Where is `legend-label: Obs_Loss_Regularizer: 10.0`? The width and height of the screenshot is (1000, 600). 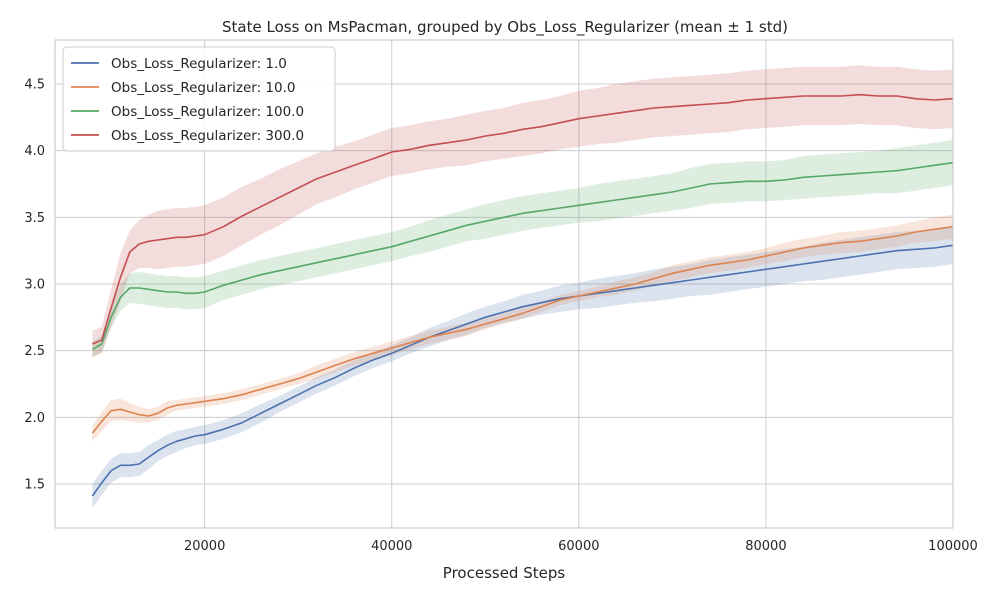
legend-label: Obs_Loss_Regularizer: 10.0 is located at coordinates (203, 88).